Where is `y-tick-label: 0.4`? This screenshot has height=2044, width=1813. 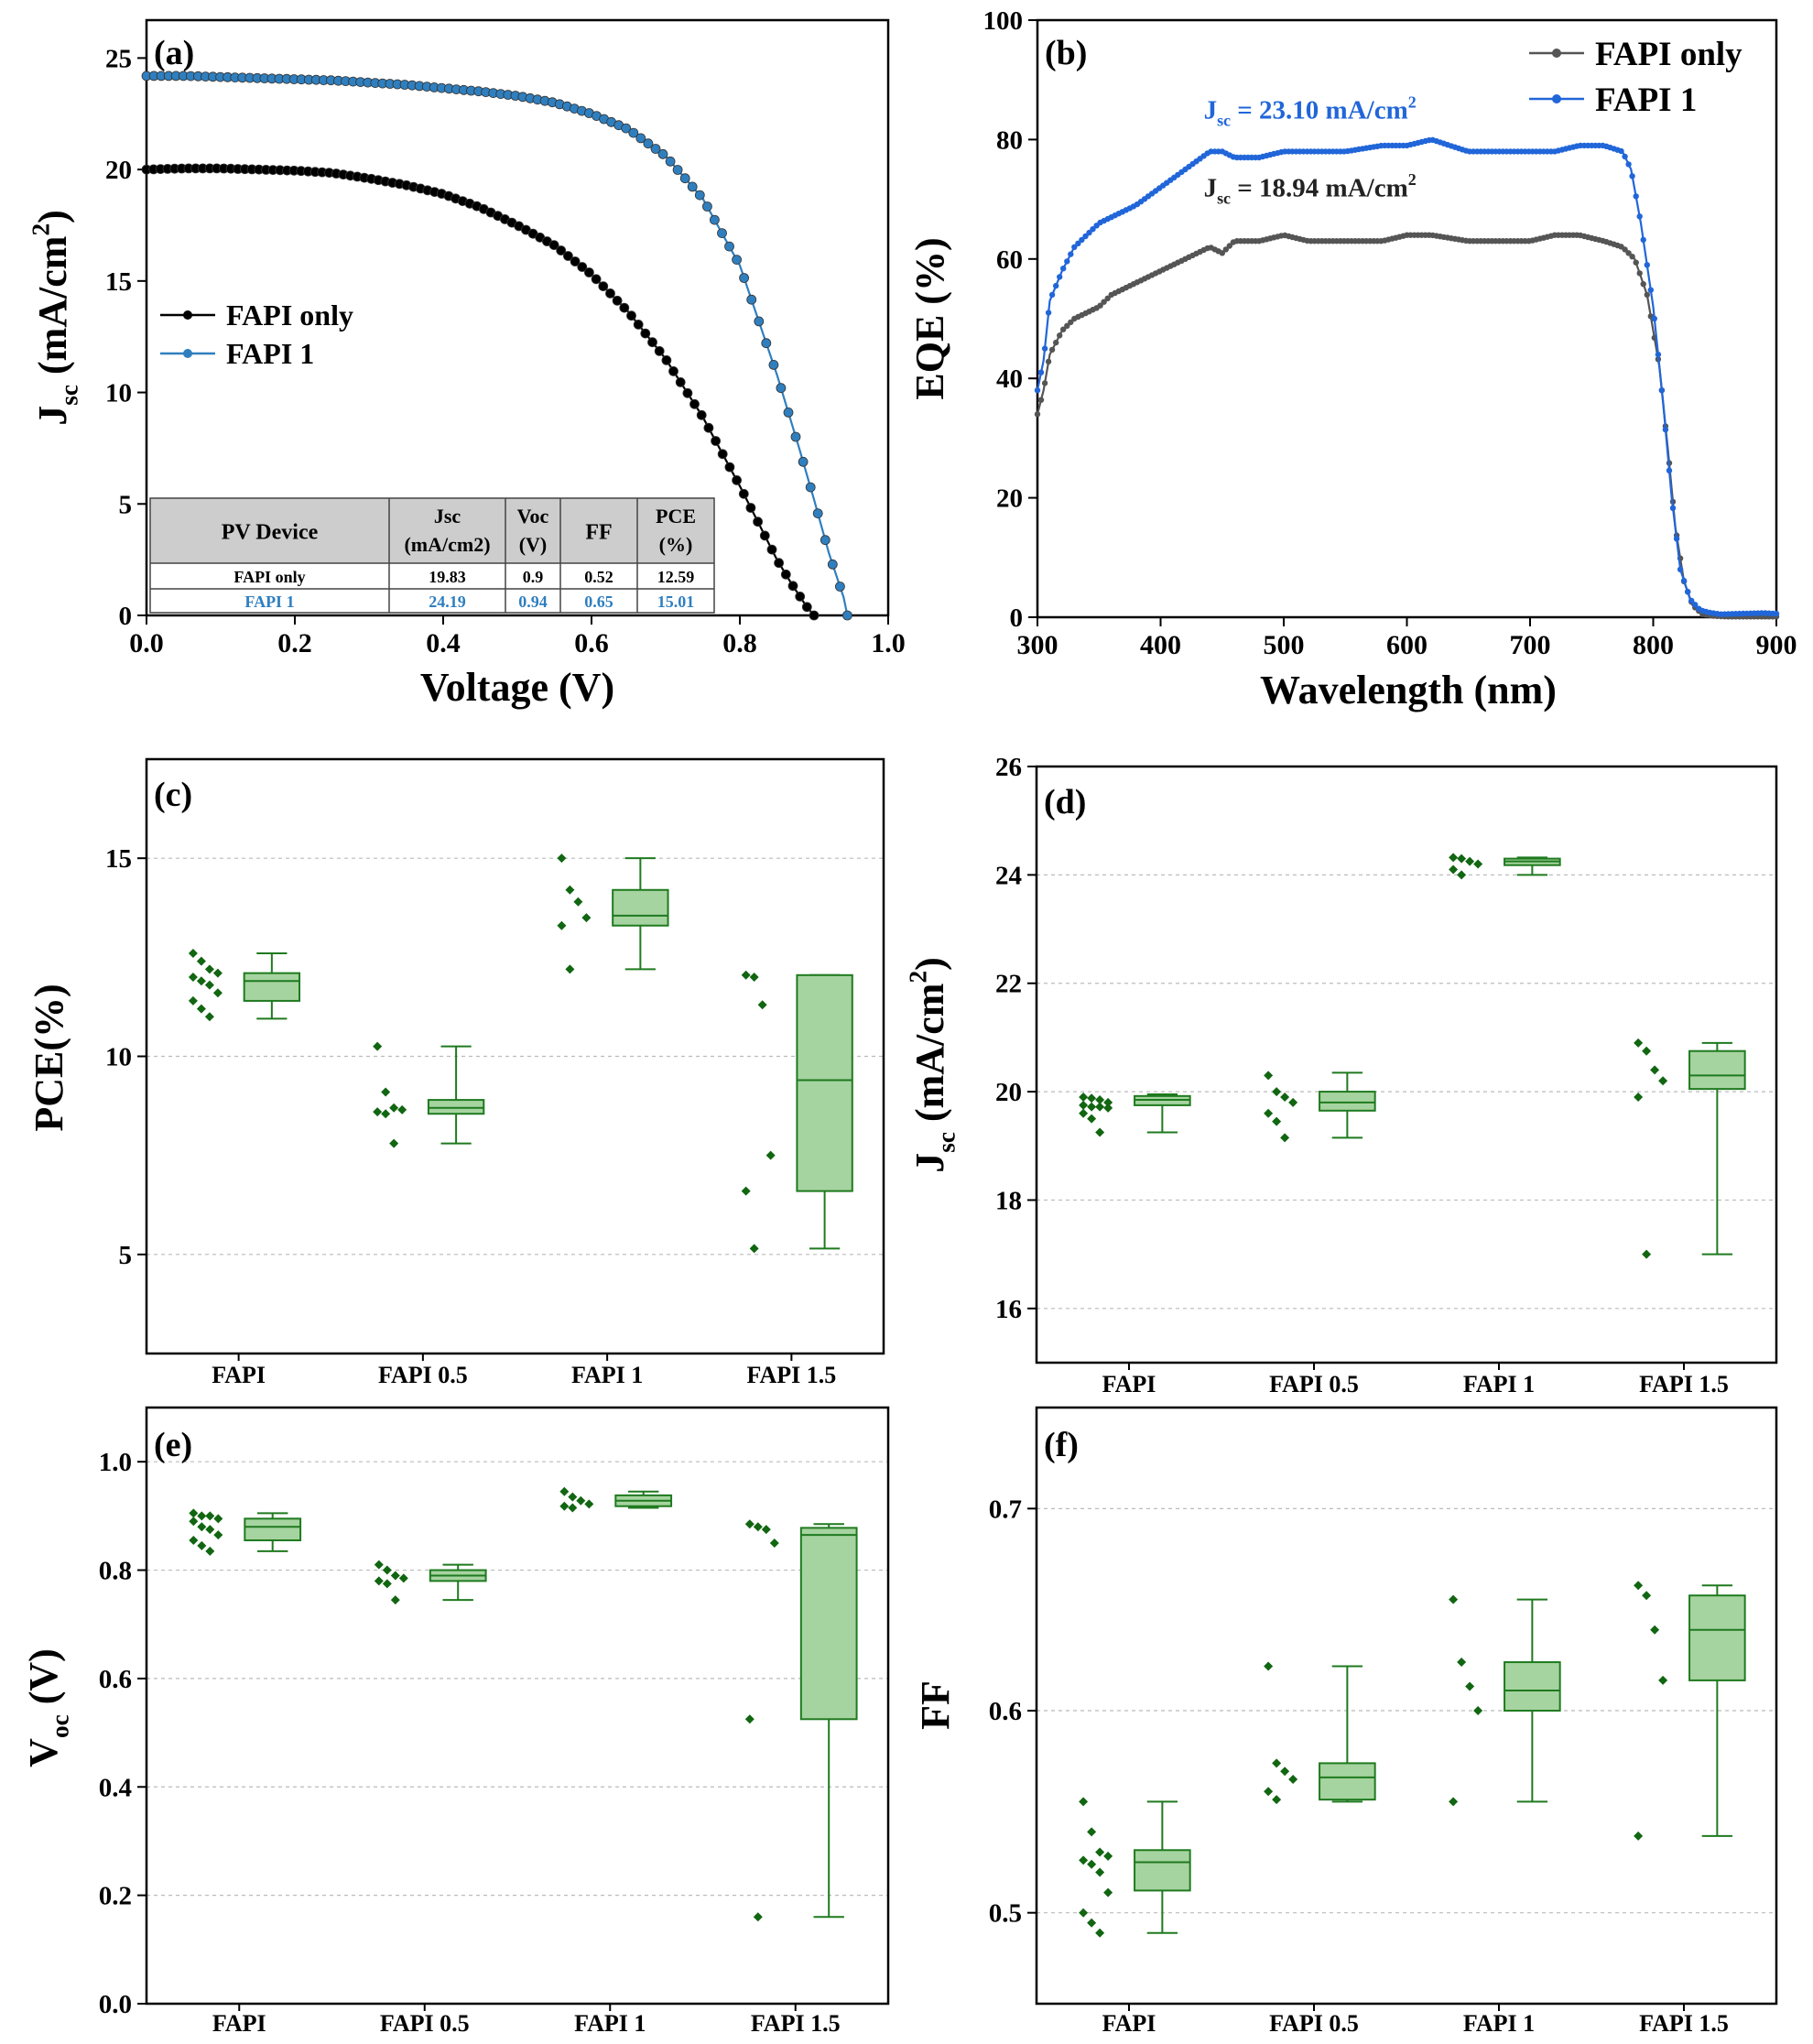 y-tick-label: 0.4 is located at coordinates (115, 1788).